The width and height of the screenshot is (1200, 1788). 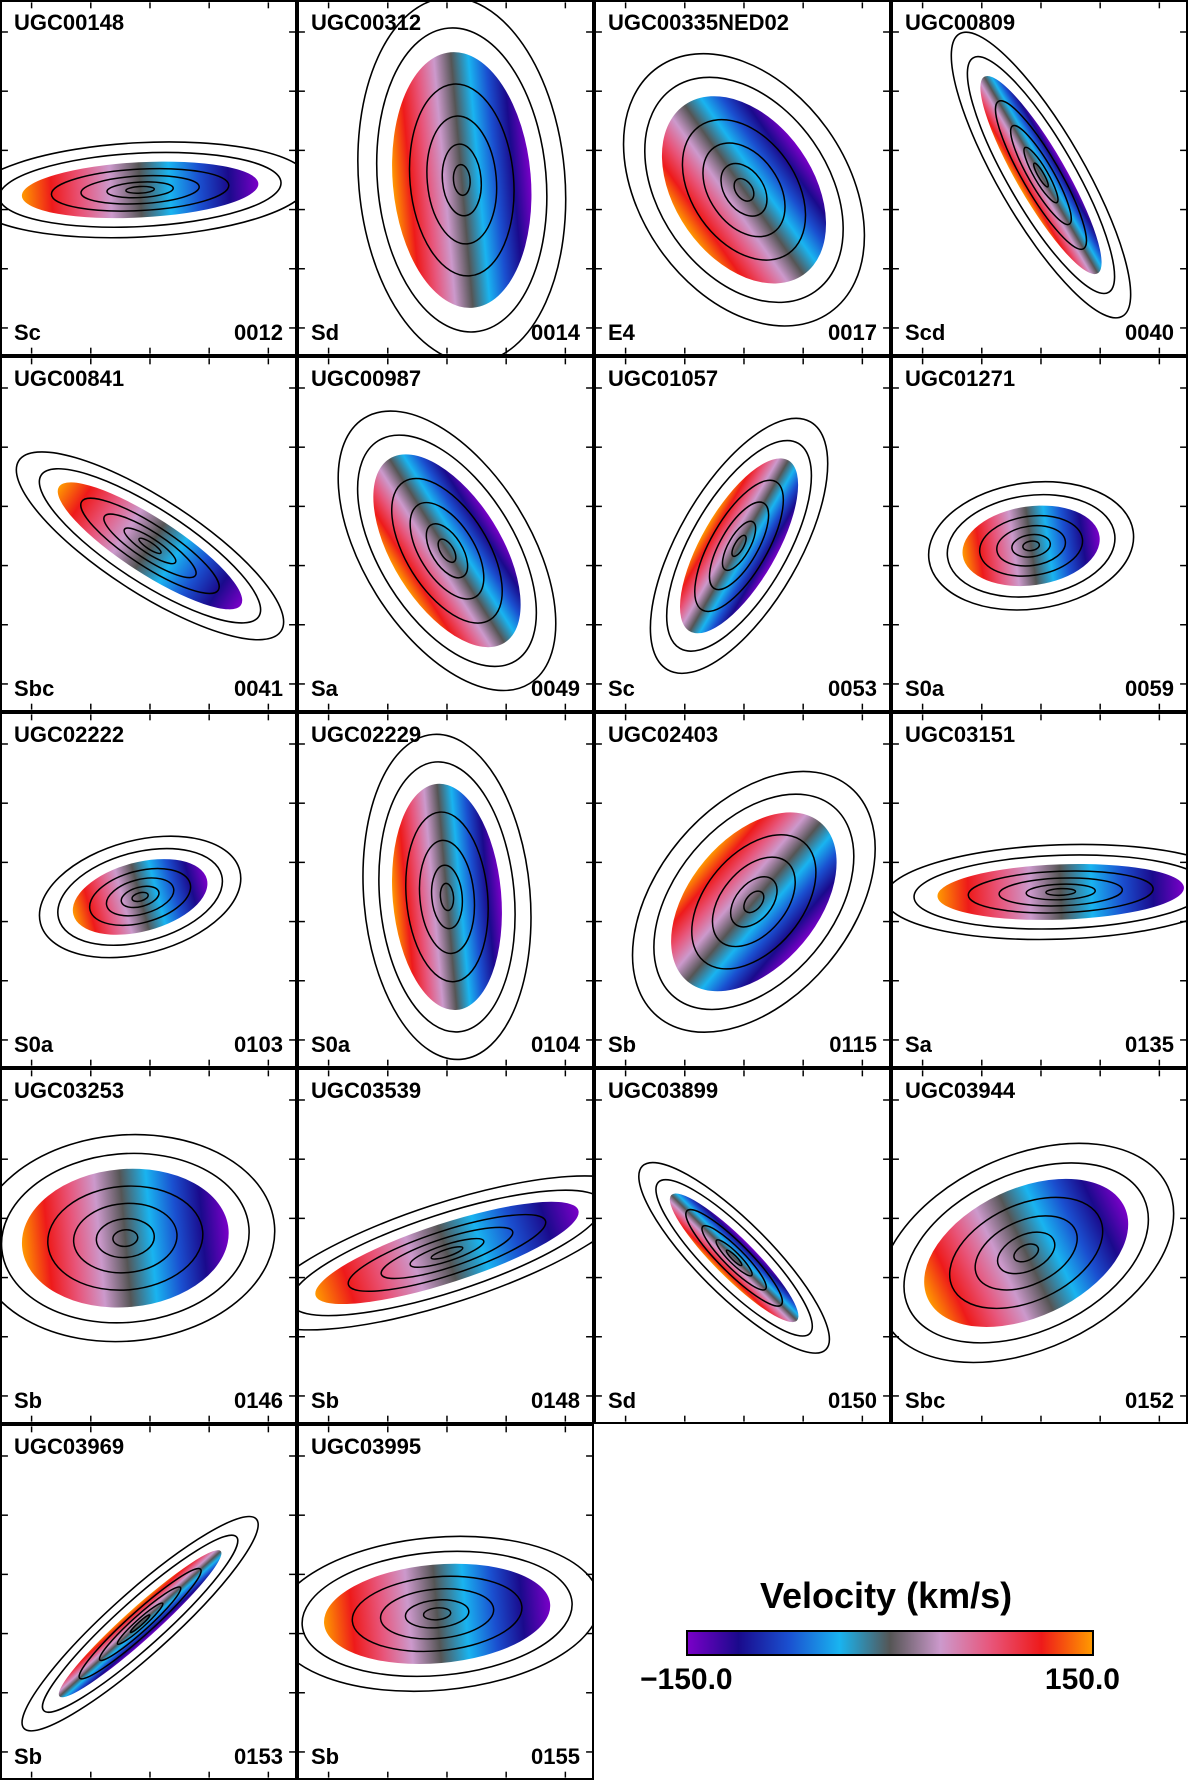 What do you see at coordinates (69, 22) in the screenshot?
I see `galaxy-name: UGC00148` at bounding box center [69, 22].